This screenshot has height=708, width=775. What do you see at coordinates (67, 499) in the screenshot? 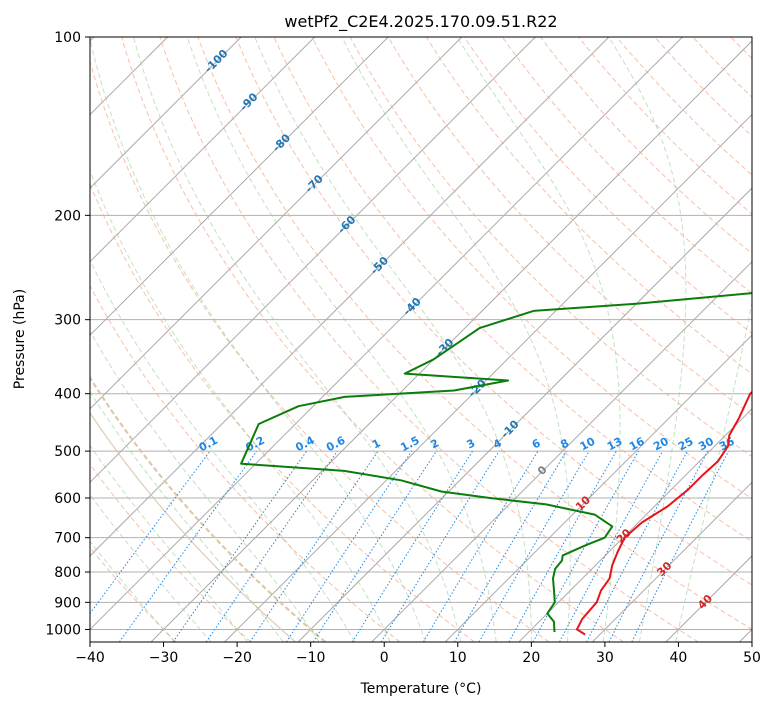
I see `y-tick-label: 600` at bounding box center [67, 499].